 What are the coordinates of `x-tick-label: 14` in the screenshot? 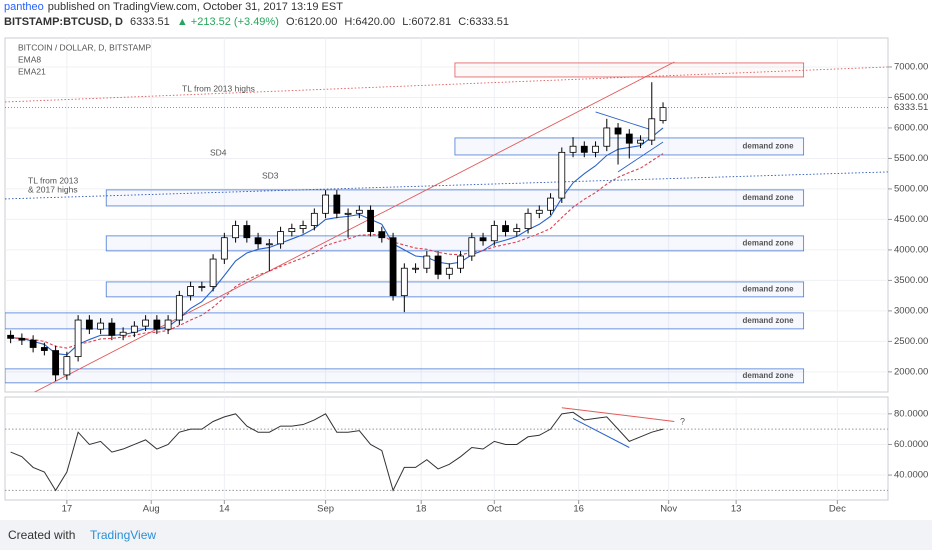 It's located at (224, 509).